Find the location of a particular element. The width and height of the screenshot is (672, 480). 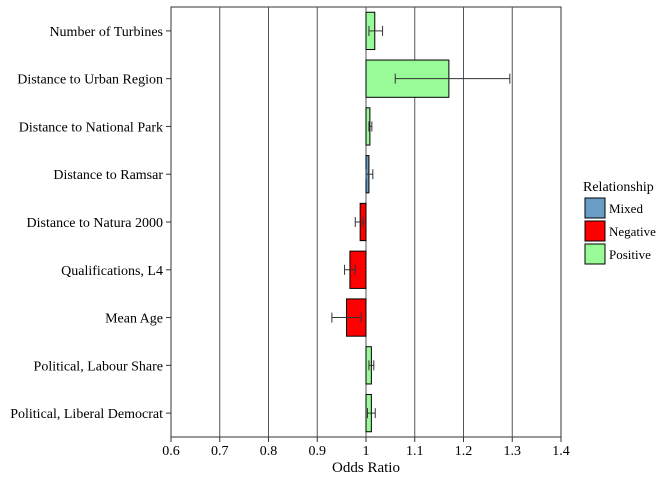

x-tick-label: 0.7 is located at coordinates (220, 451).